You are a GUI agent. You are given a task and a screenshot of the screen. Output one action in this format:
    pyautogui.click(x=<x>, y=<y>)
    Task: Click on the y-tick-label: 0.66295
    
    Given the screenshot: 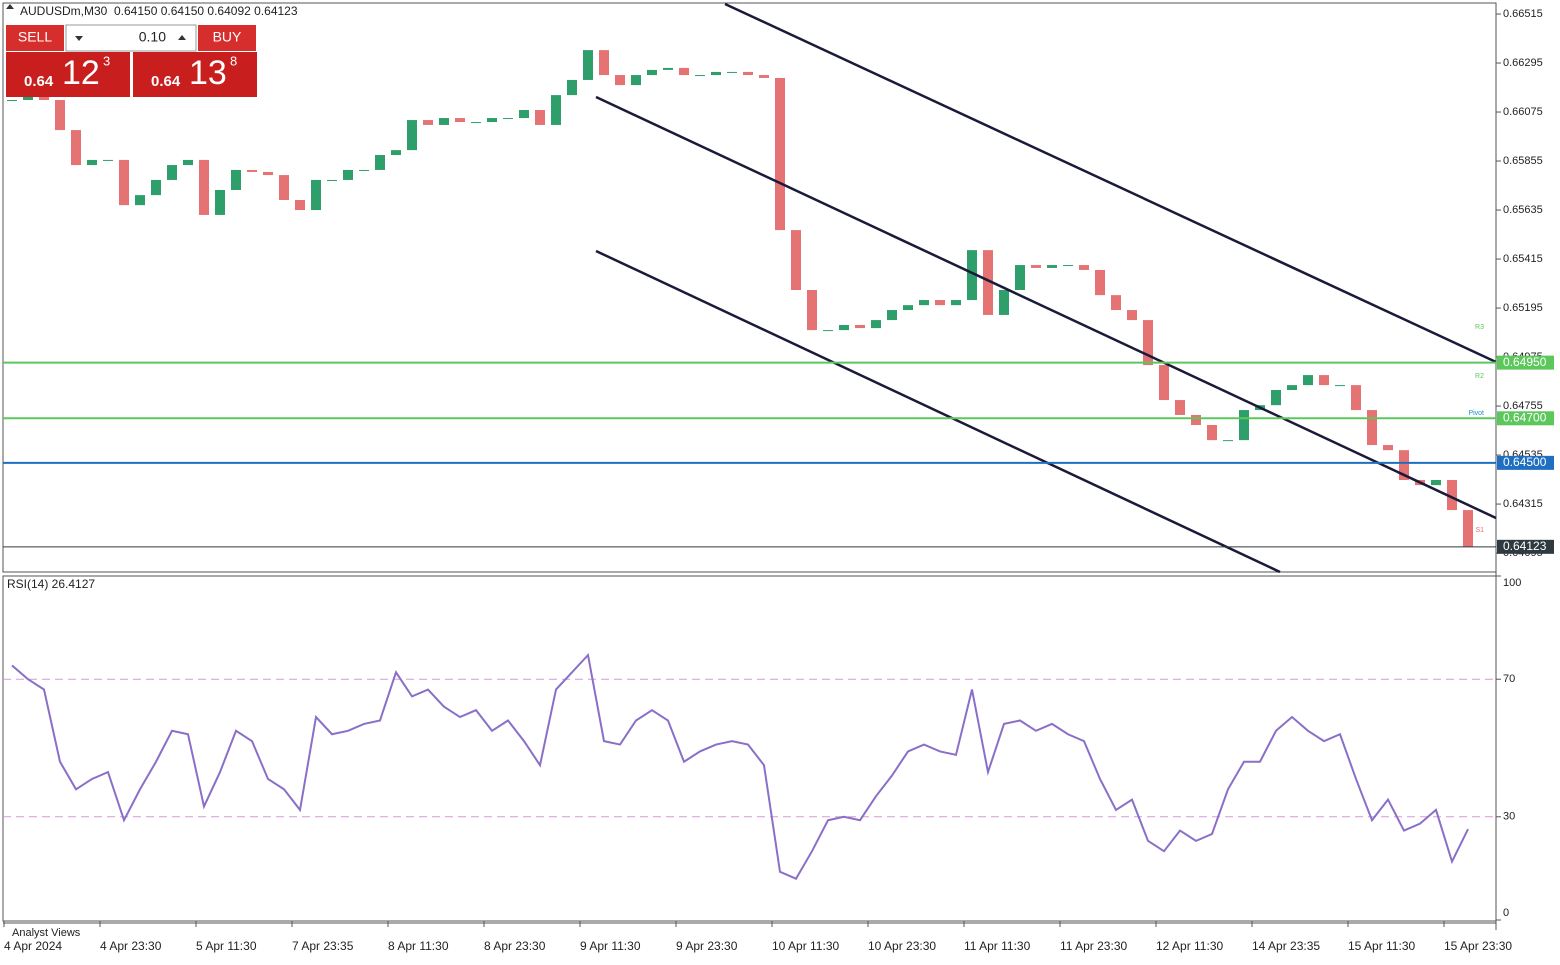 What is the action you would take?
    pyautogui.click(x=1523, y=63)
    